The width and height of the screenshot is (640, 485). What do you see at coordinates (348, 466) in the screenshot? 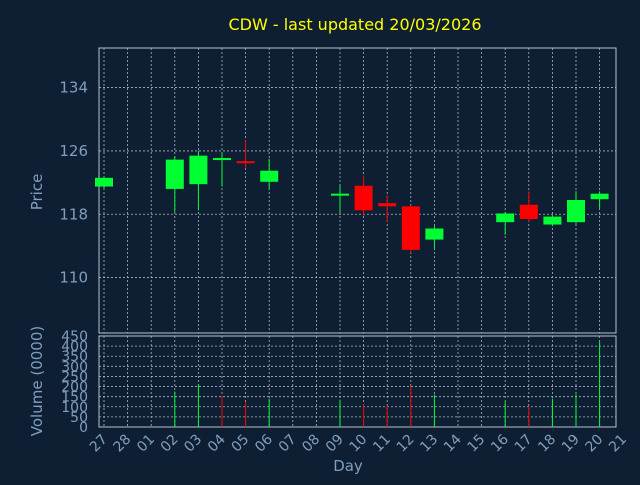
I see `x-axis-label: Day` at bounding box center [348, 466].